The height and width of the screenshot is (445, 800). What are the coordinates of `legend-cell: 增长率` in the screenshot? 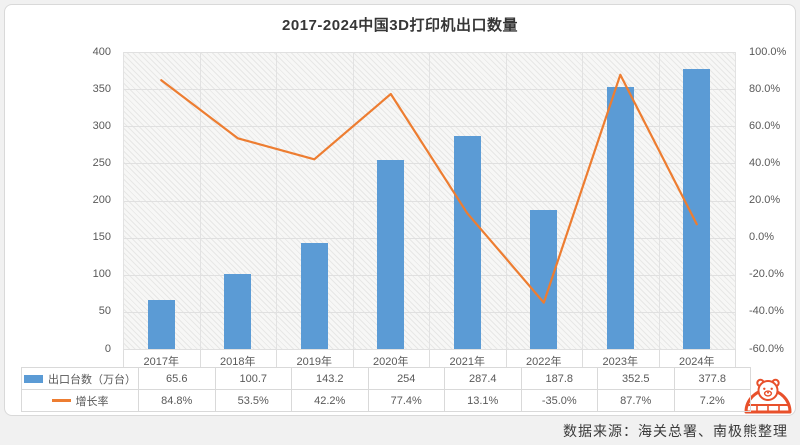 It's located at (80, 400).